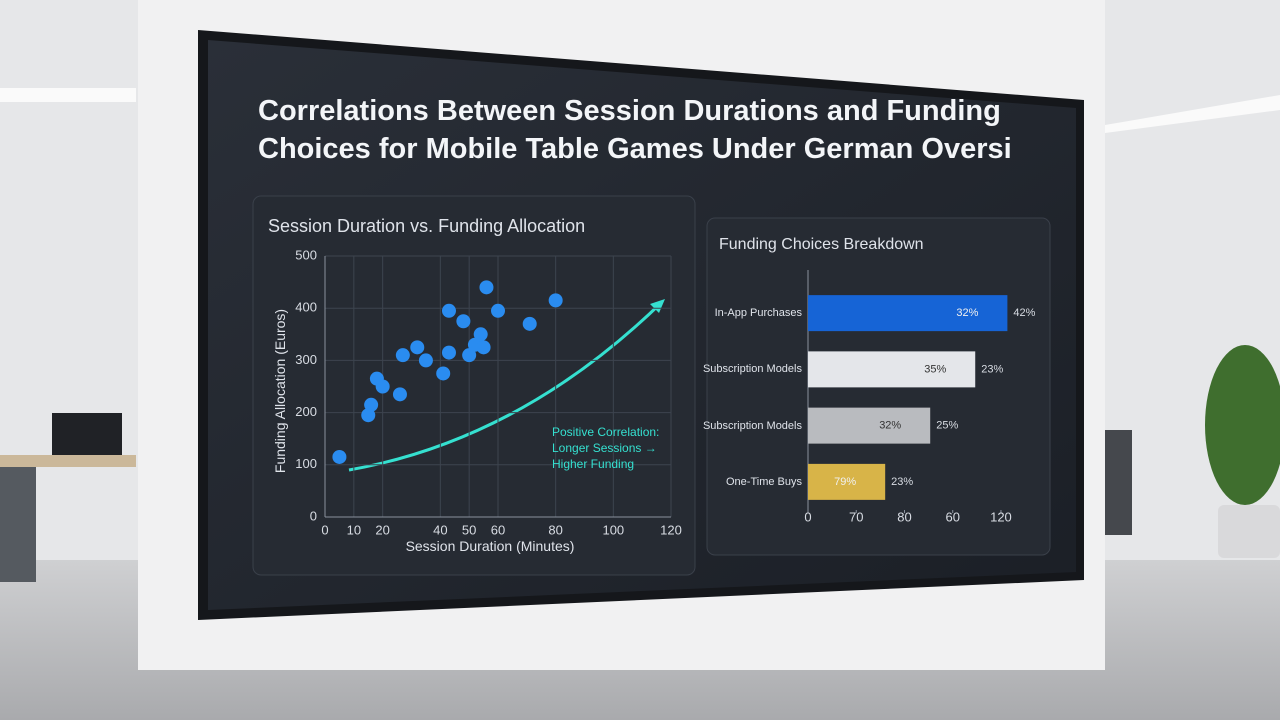  Describe the element at coordinates (1118, 482) in the screenshot. I see `cabinet` at that location.